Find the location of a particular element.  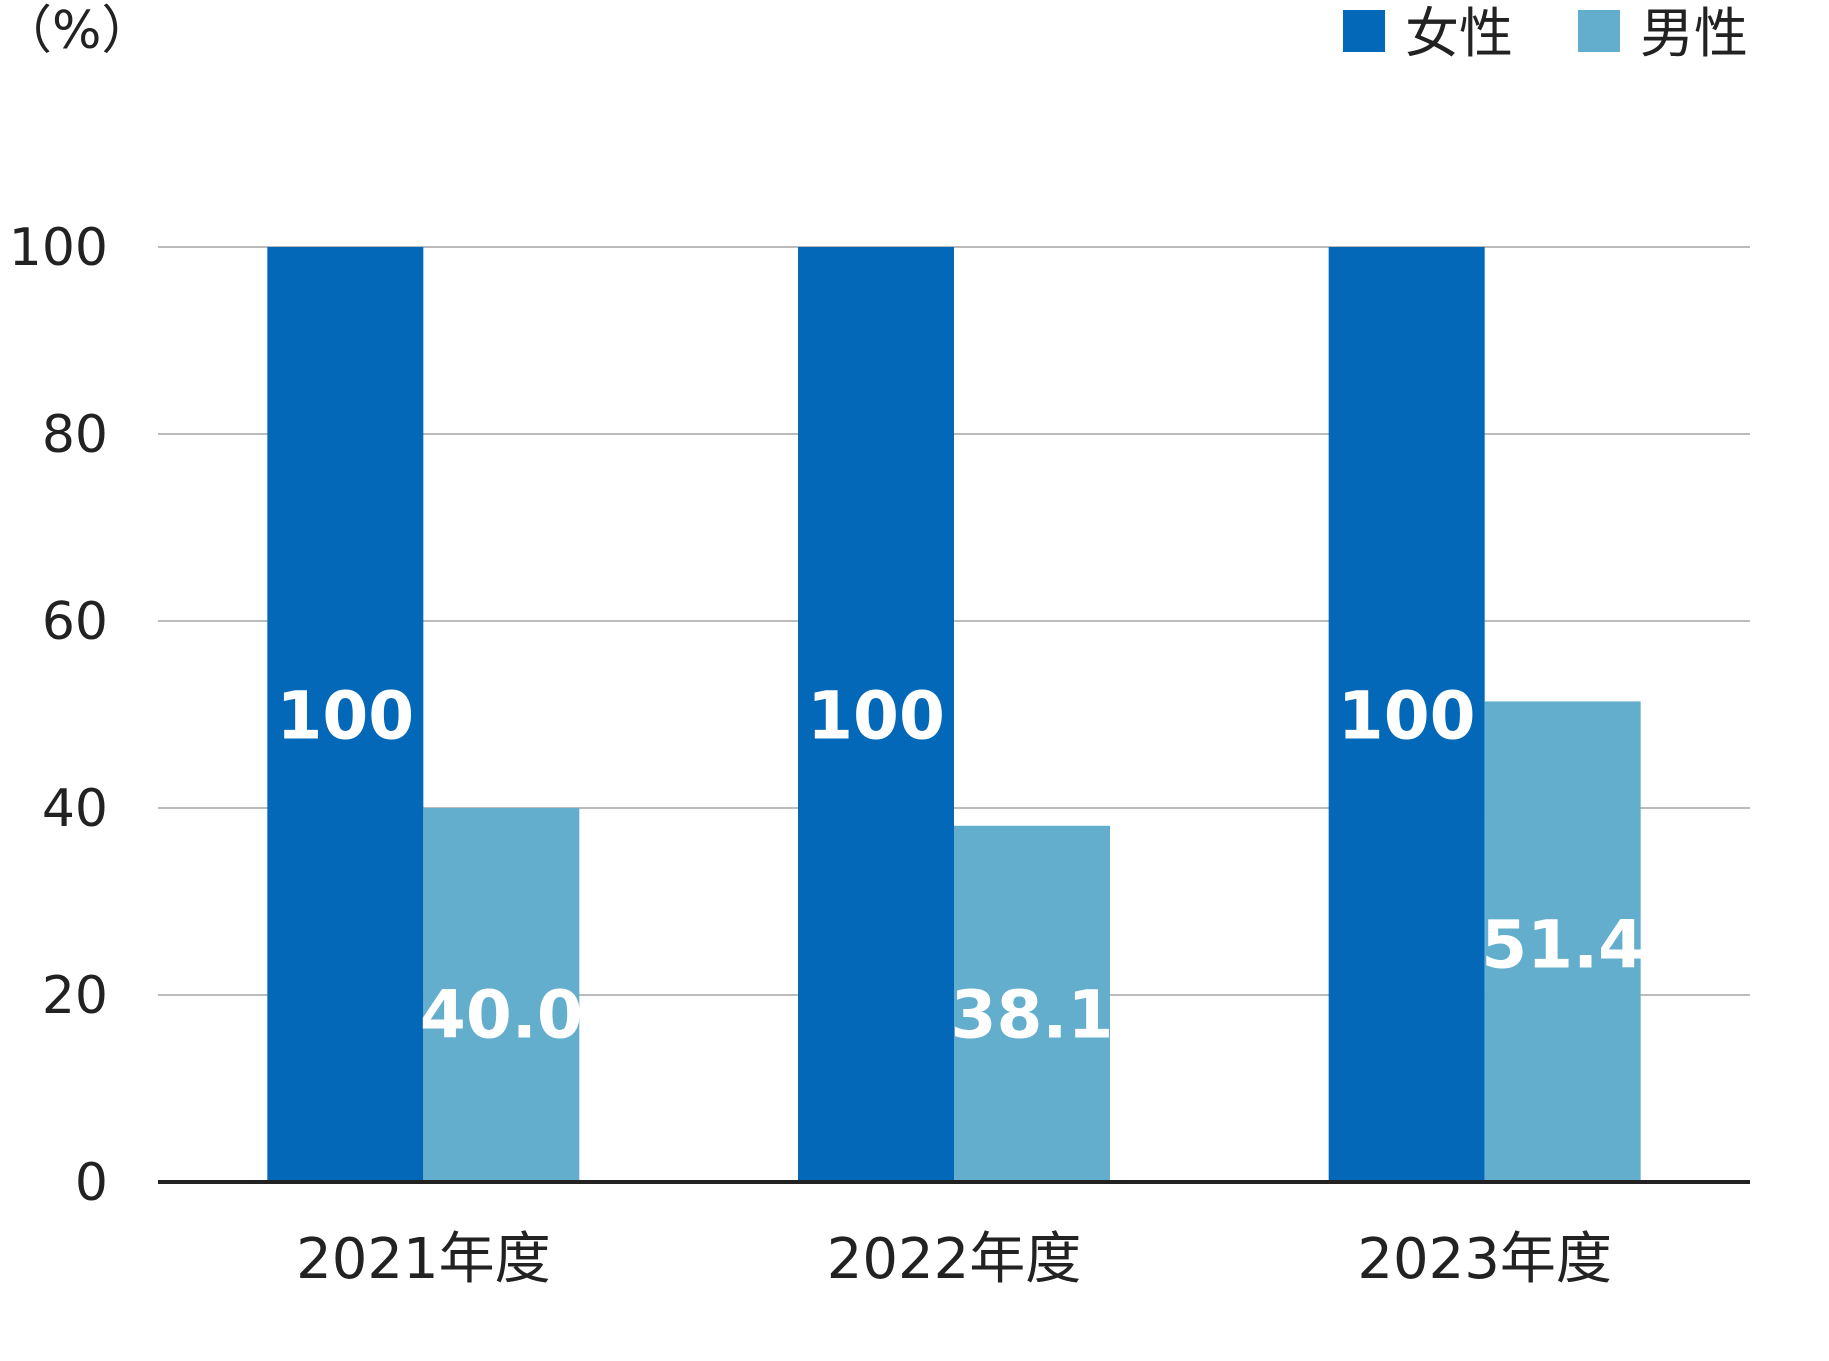

y-tick-label: 80 is located at coordinates (75, 435).